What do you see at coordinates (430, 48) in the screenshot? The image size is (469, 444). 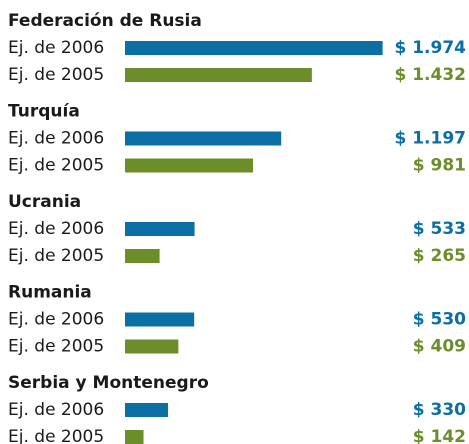 I see `value-label: $ 1.974` at bounding box center [430, 48].